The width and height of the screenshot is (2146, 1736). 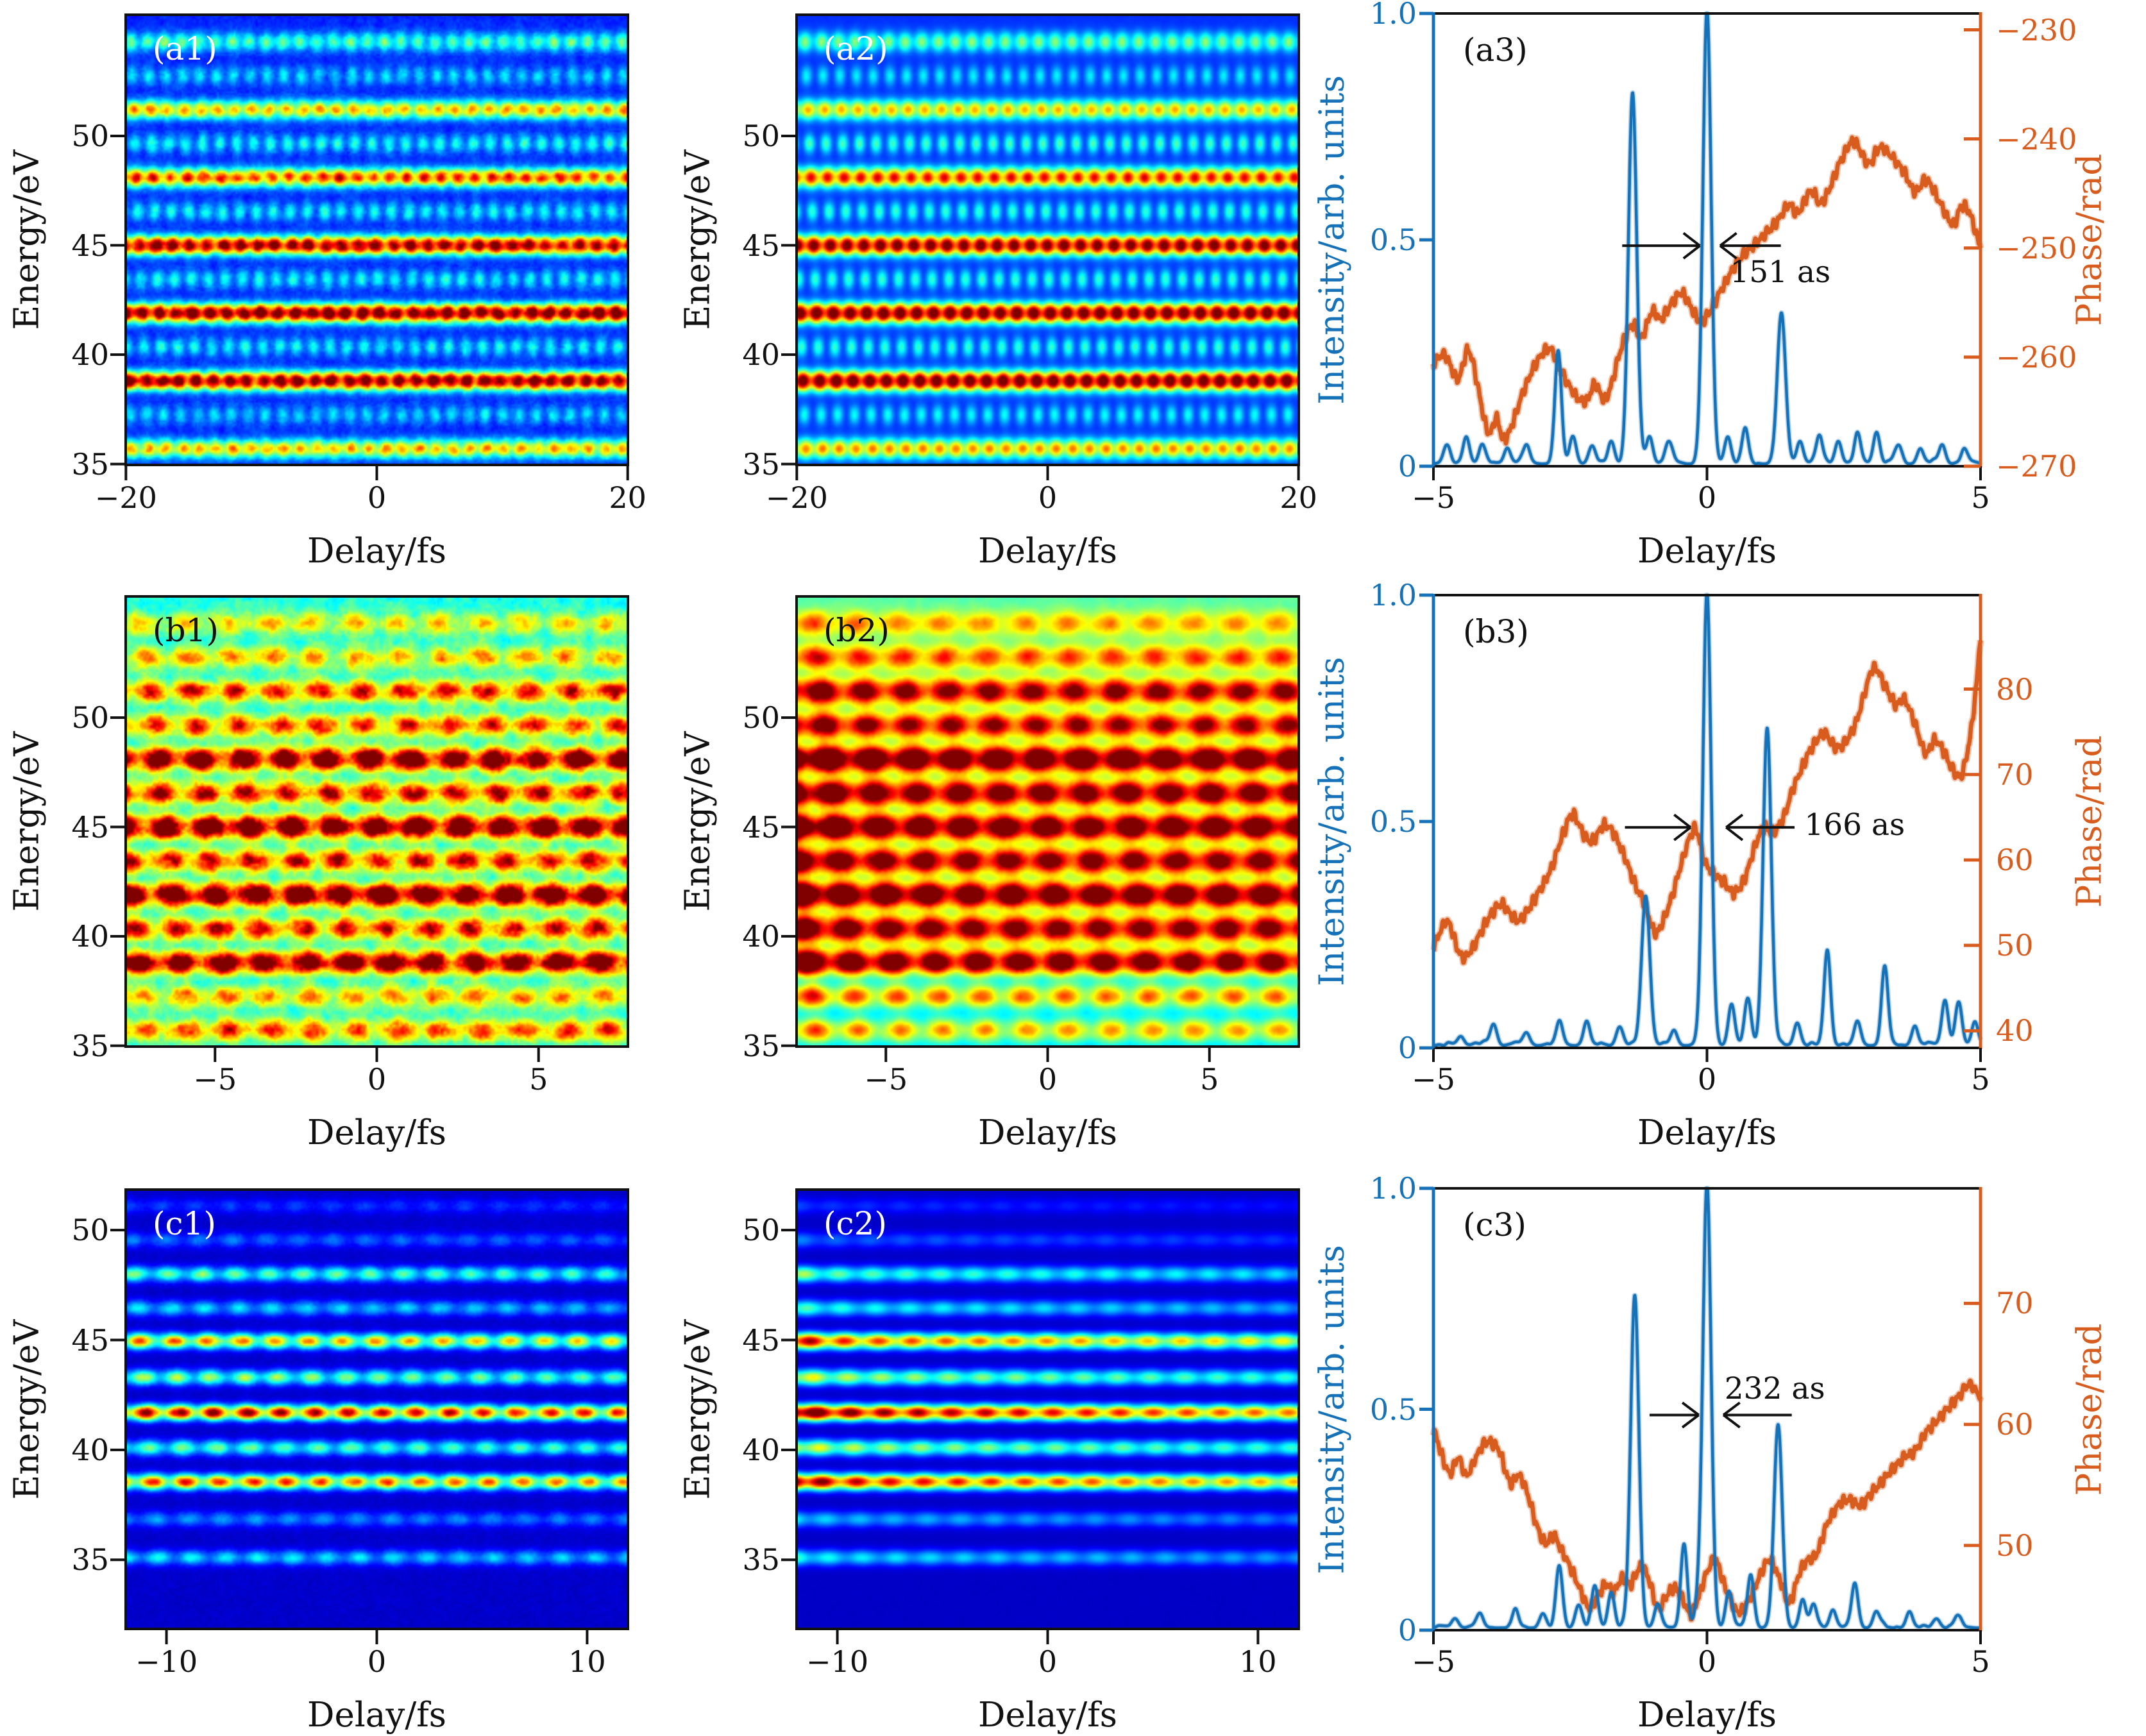 What do you see at coordinates (1780, 272) in the screenshot?
I see `duration-annotation: 151 as` at bounding box center [1780, 272].